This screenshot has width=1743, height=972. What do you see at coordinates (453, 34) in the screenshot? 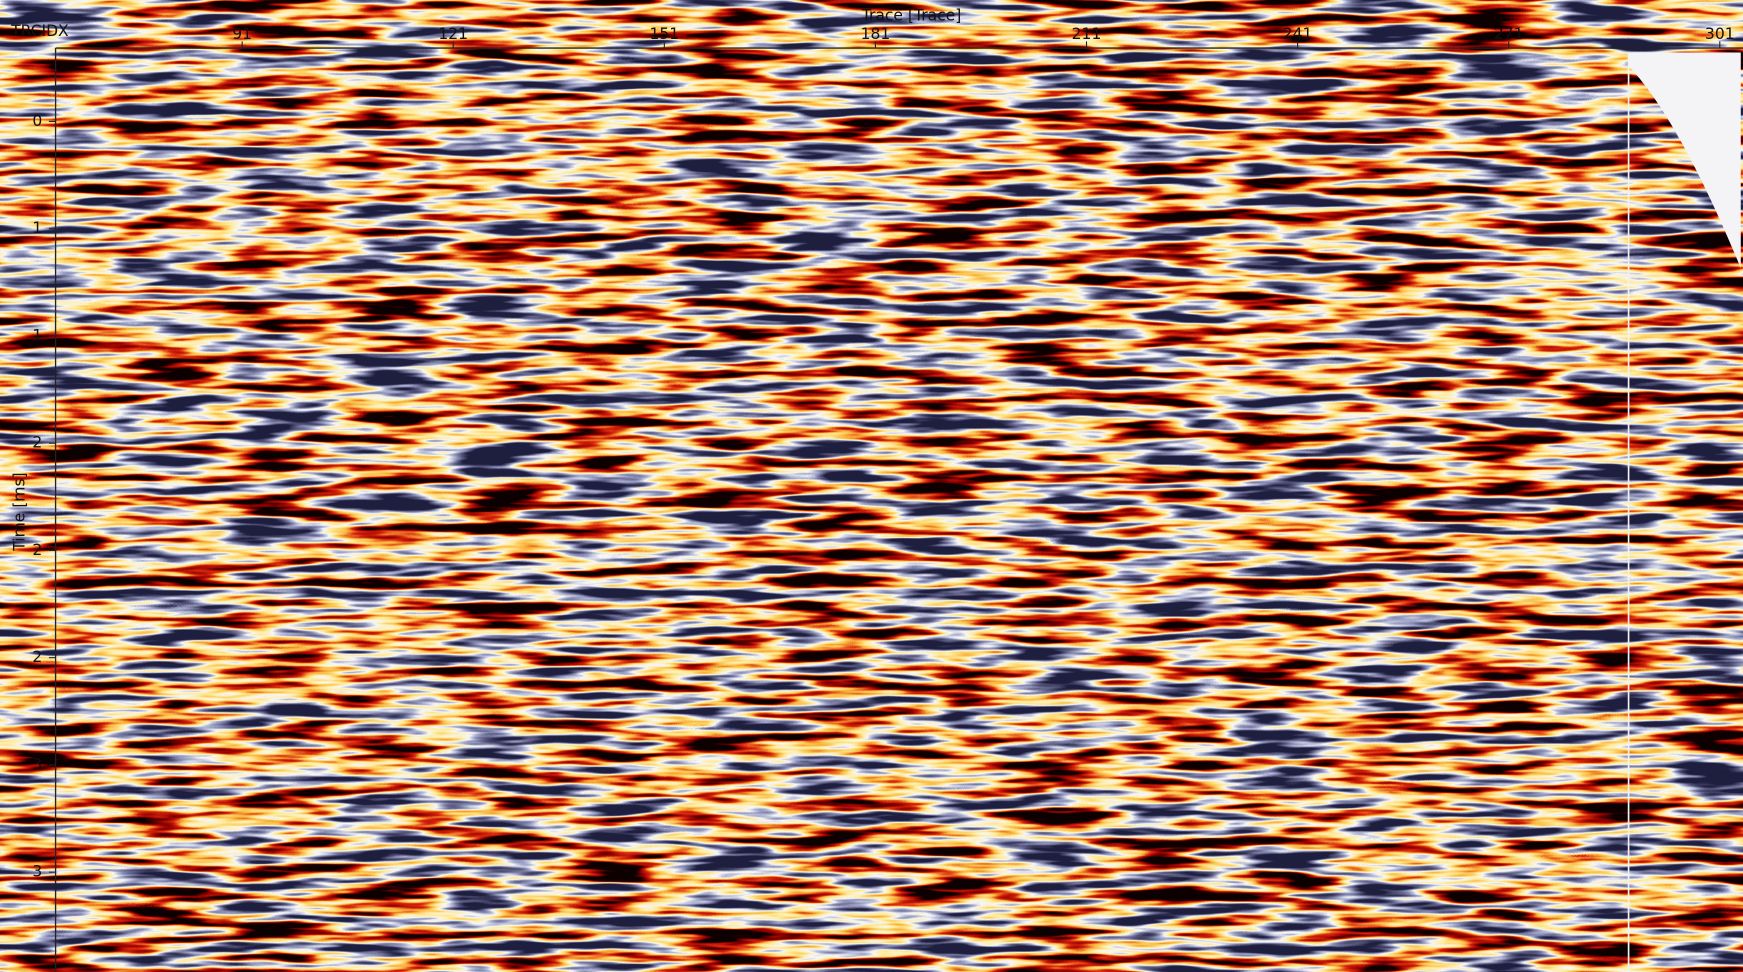
I see `x-tick-label: 121` at bounding box center [453, 34].